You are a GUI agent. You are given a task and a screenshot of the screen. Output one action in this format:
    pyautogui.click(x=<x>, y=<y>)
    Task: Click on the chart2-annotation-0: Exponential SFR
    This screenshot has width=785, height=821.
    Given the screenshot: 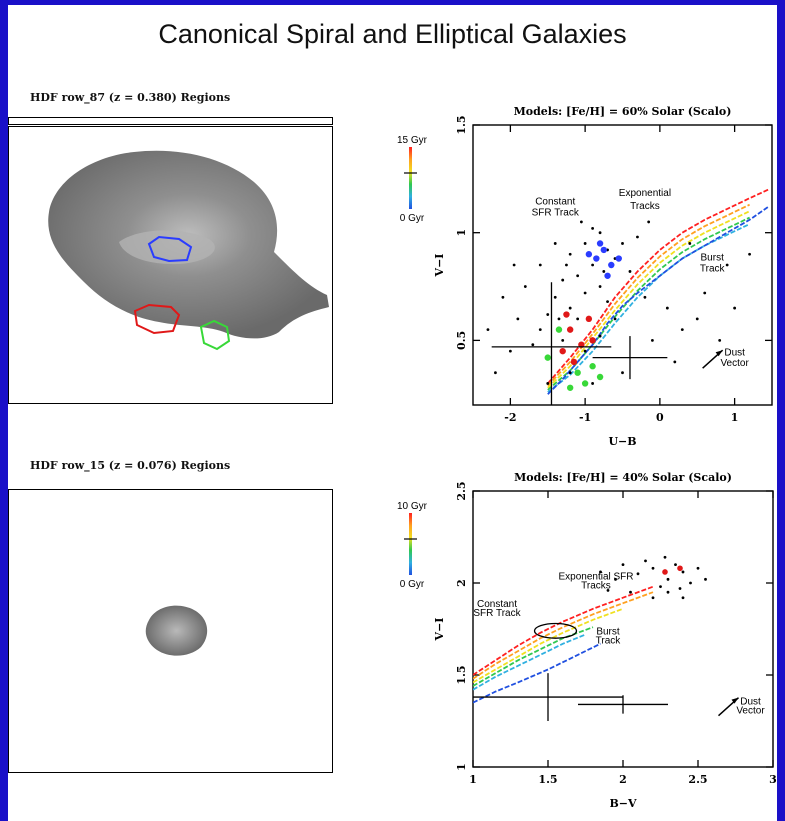 What is the action you would take?
    pyautogui.click(x=595, y=576)
    